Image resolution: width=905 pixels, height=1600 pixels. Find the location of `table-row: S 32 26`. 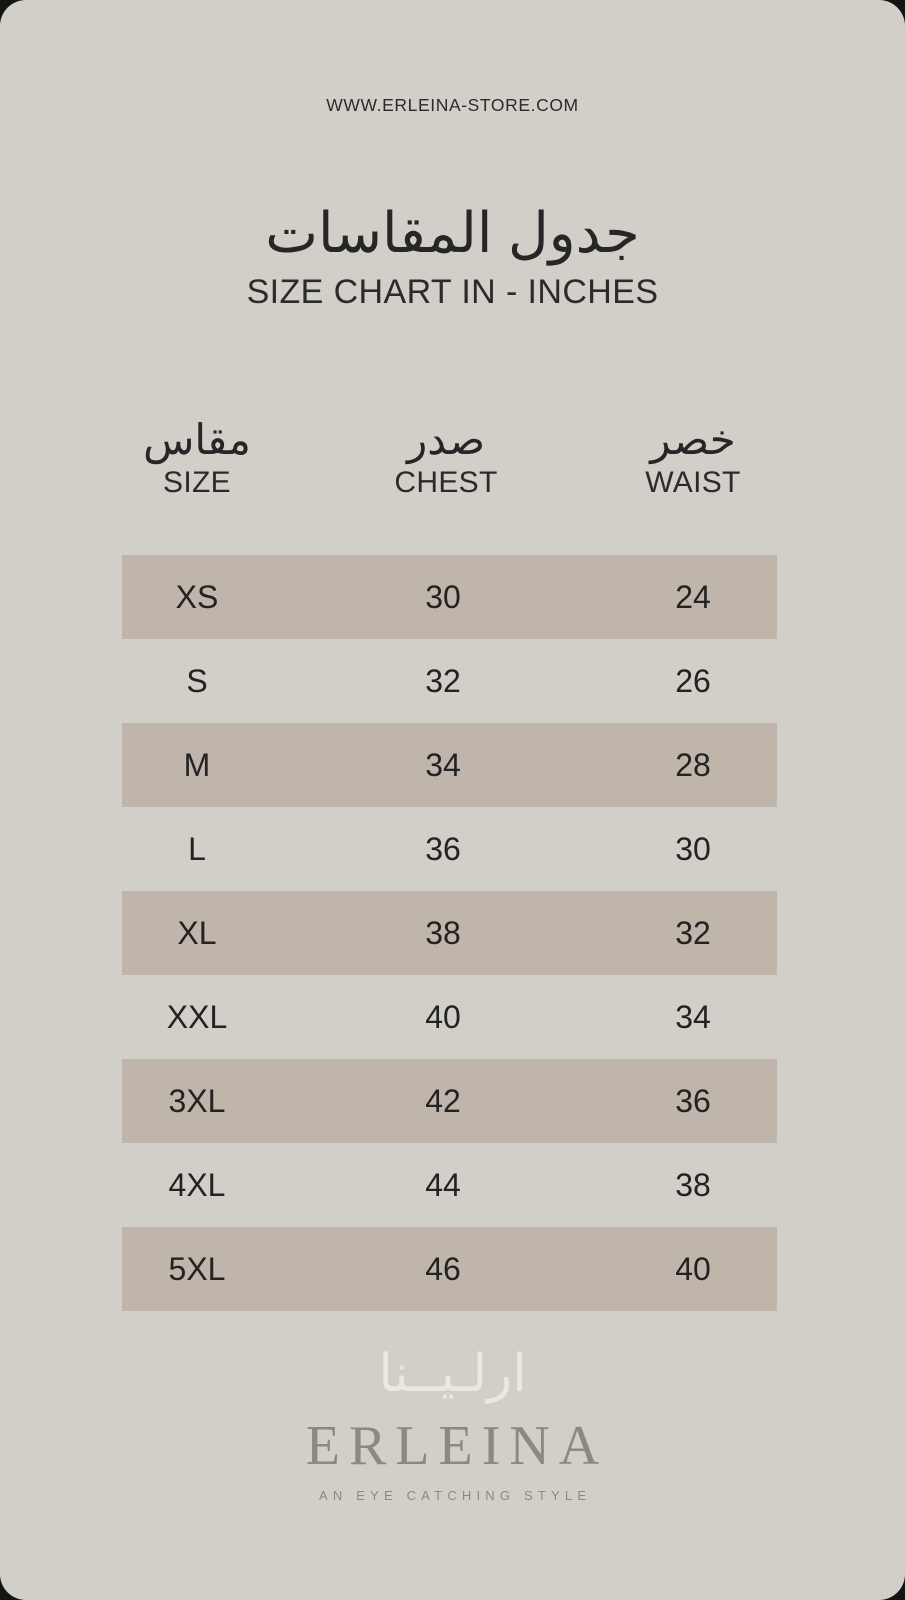

table-row: S 32 26 is located at coordinates (452, 681).